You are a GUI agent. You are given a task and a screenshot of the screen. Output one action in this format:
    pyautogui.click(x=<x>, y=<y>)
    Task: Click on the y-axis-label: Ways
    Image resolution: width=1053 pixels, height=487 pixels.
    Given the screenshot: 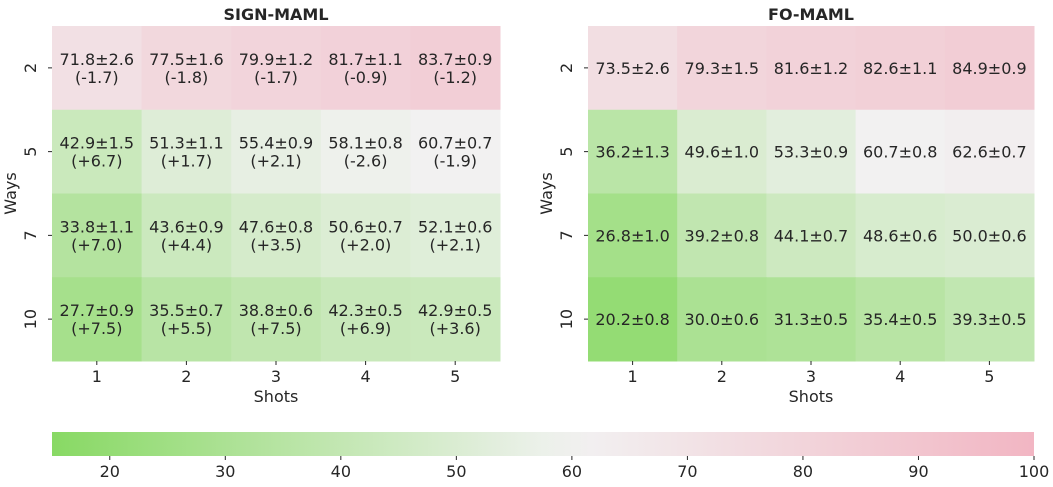 What is the action you would take?
    pyautogui.click(x=546, y=193)
    